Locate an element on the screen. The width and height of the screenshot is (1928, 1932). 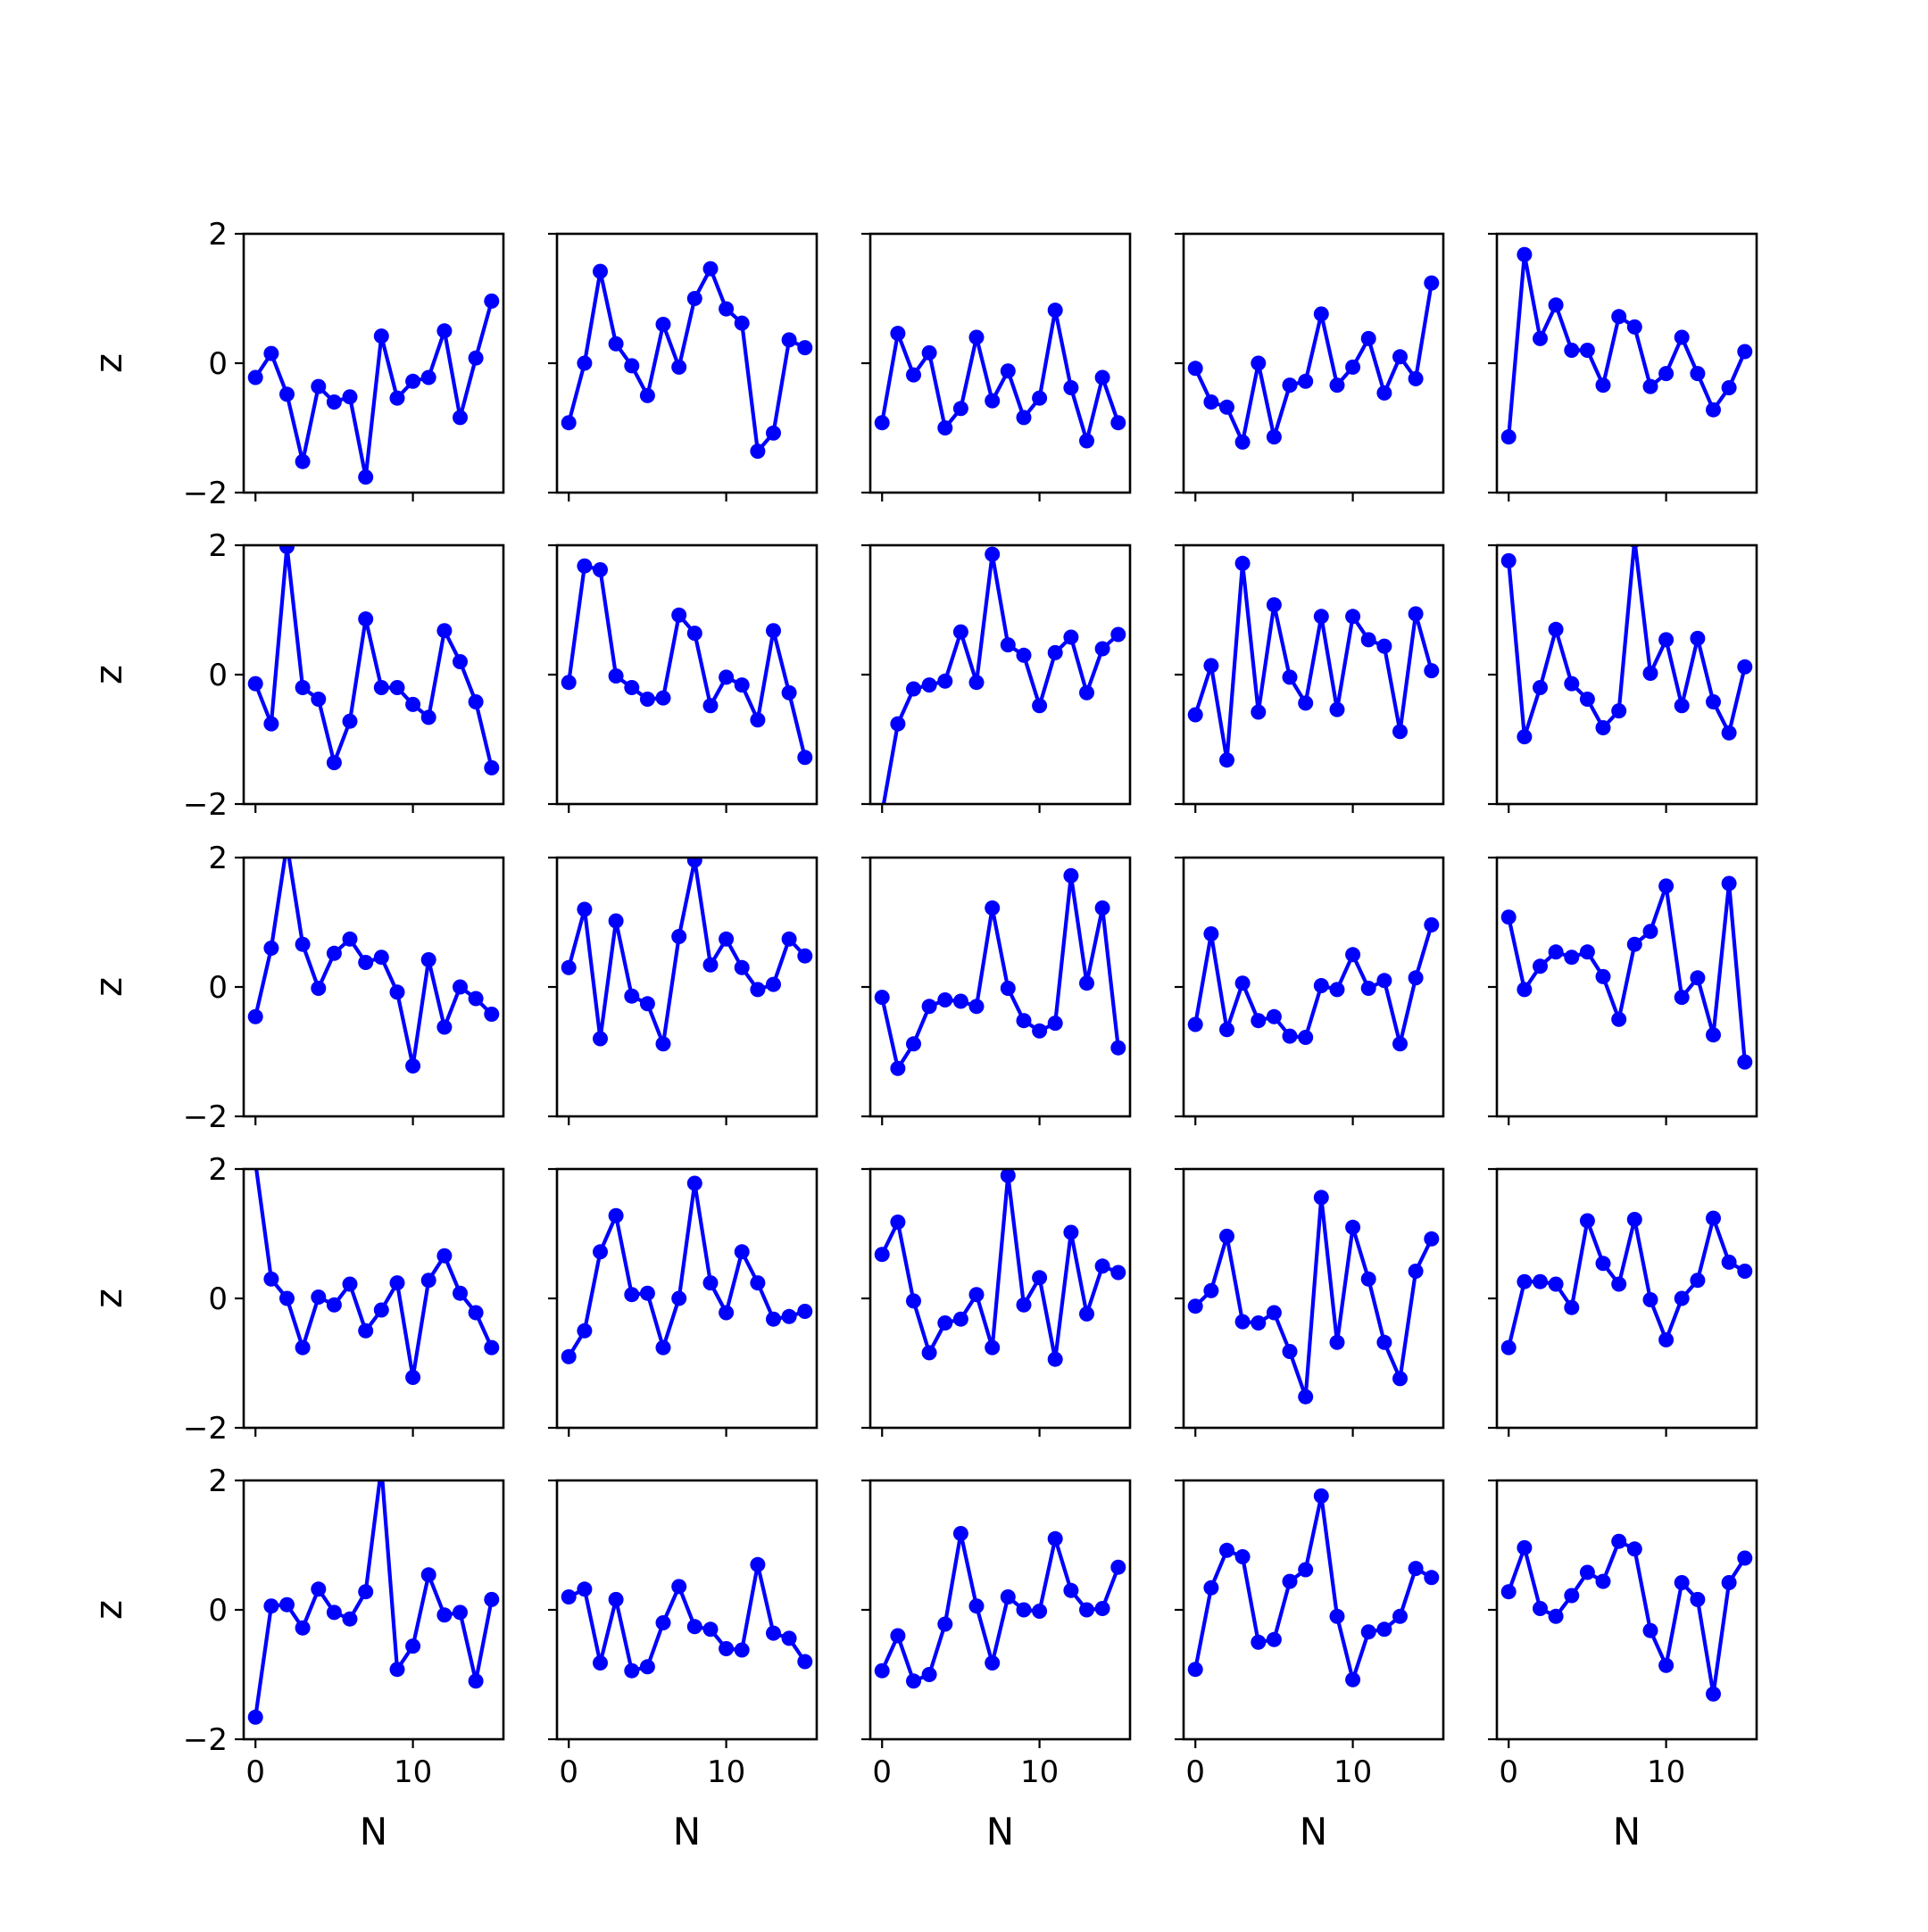
y-tick-label: 2 is located at coordinates (218, 1481).